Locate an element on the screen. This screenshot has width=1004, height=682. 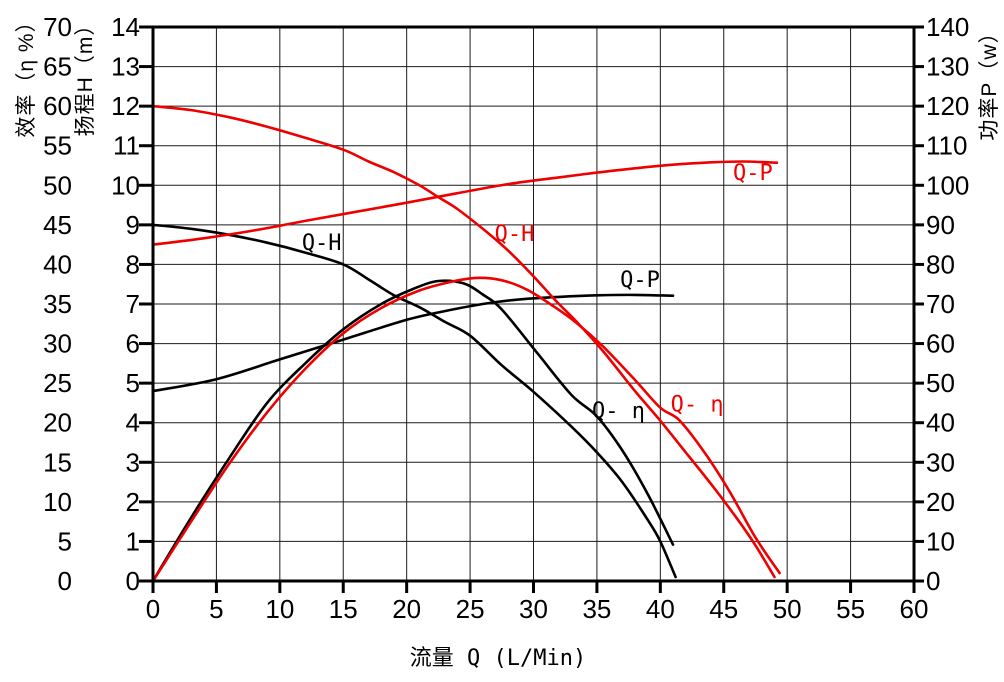
flow-axis-title: 流量 Q (L/Min) is located at coordinates (498, 658).